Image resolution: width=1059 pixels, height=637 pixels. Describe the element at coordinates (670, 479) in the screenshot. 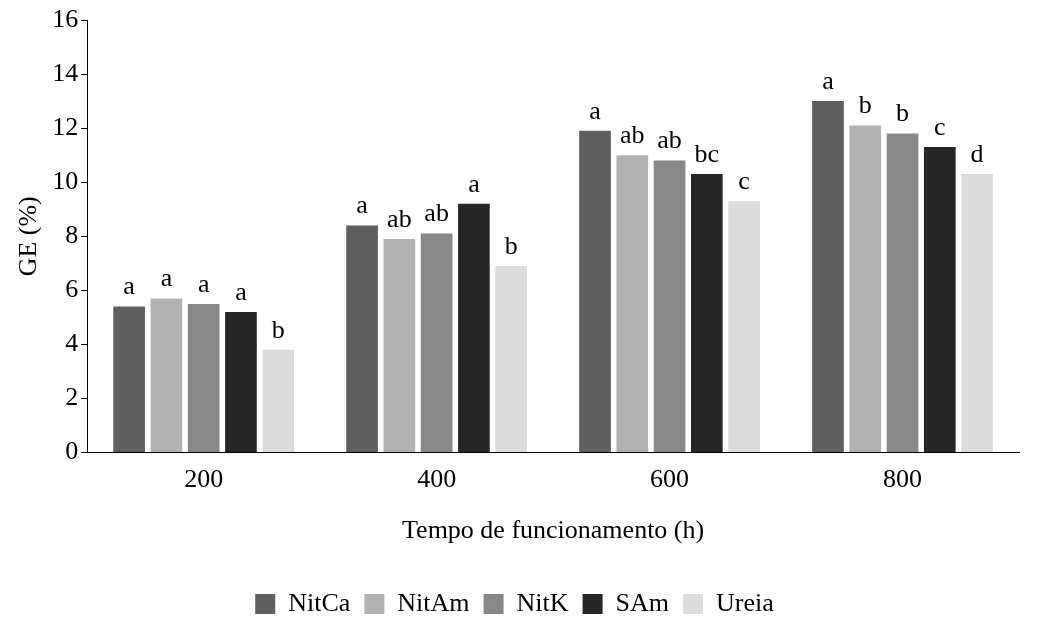

I see `x-tick-label: 600` at that location.